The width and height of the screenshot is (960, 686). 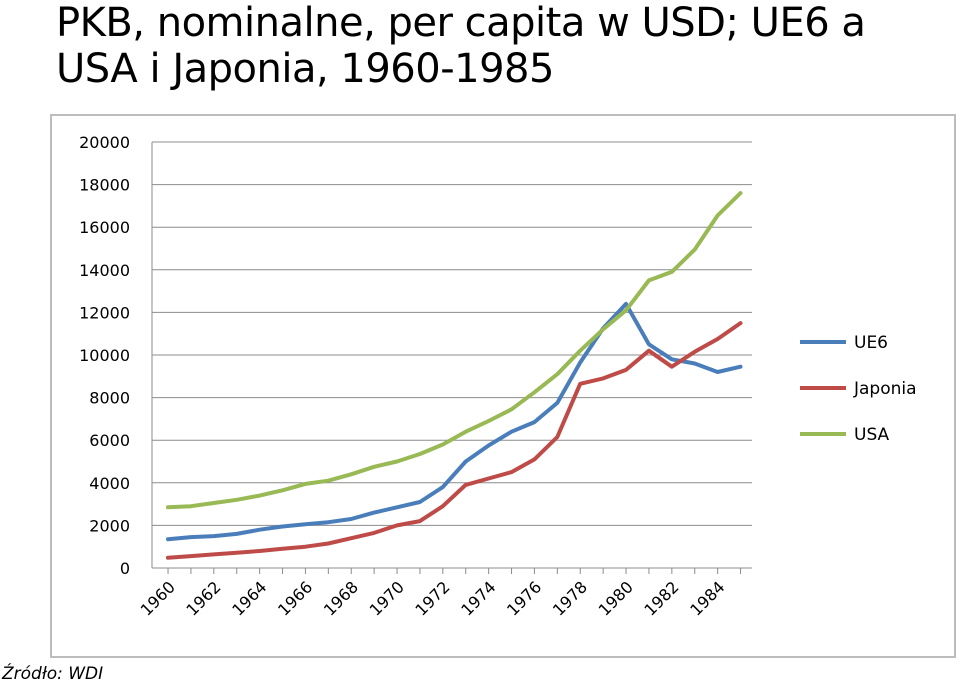 I want to click on x-tick-label: 1984, so click(x=707, y=598).